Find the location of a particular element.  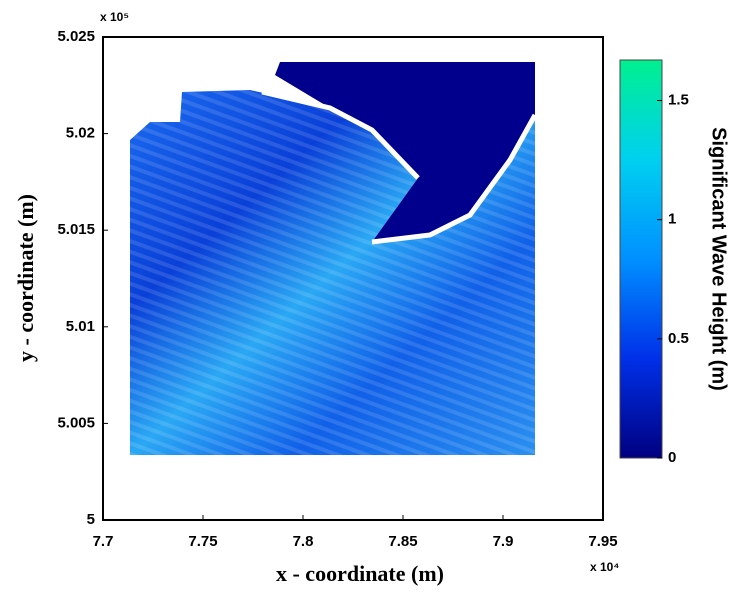

colorbar-tick-label: 1 is located at coordinates (672, 219).